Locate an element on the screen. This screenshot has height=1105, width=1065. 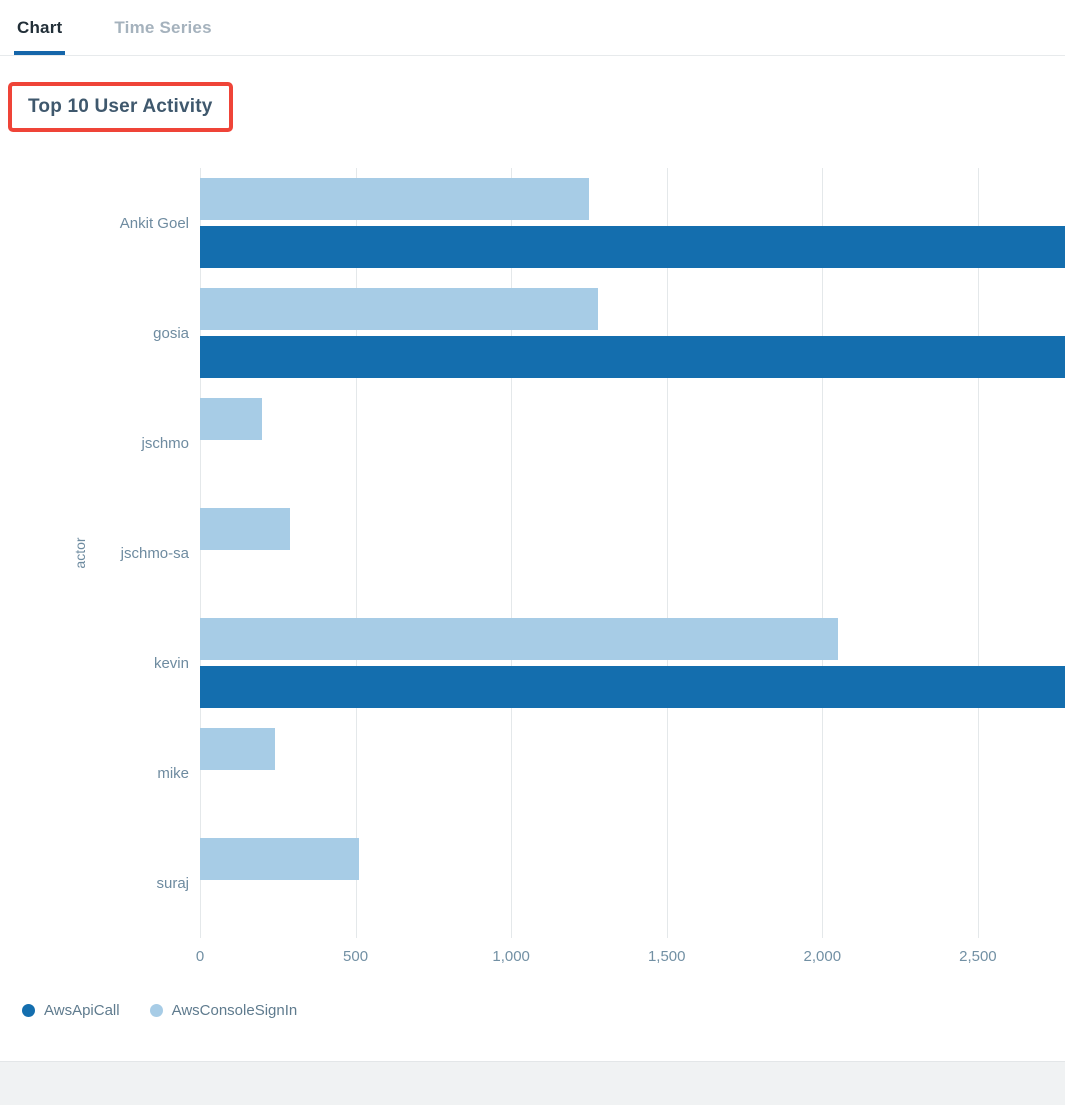
x-tick-label: 2,500 is located at coordinates (978, 956).